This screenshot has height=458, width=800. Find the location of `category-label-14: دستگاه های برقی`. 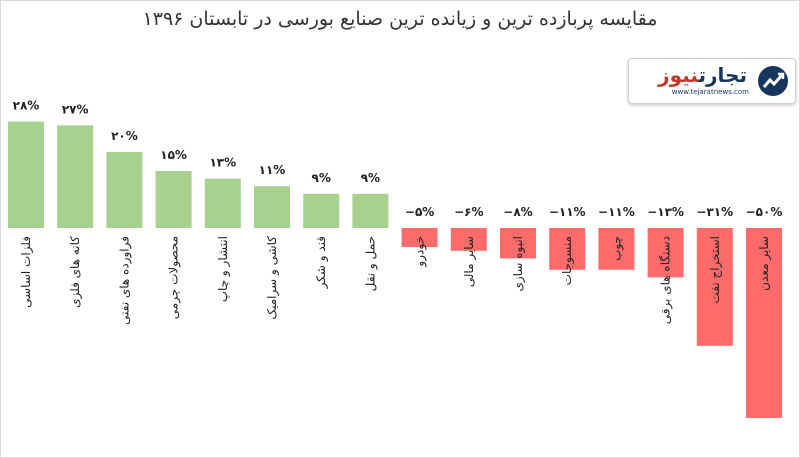

category-label-14: دستگاه های برقی is located at coordinates (666, 280).